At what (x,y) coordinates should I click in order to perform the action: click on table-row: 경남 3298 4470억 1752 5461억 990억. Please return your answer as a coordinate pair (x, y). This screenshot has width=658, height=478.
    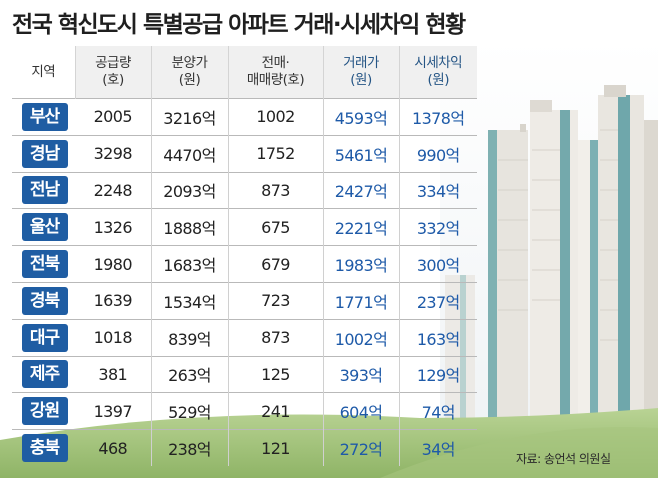
    Looking at the image, I should click on (244, 153).